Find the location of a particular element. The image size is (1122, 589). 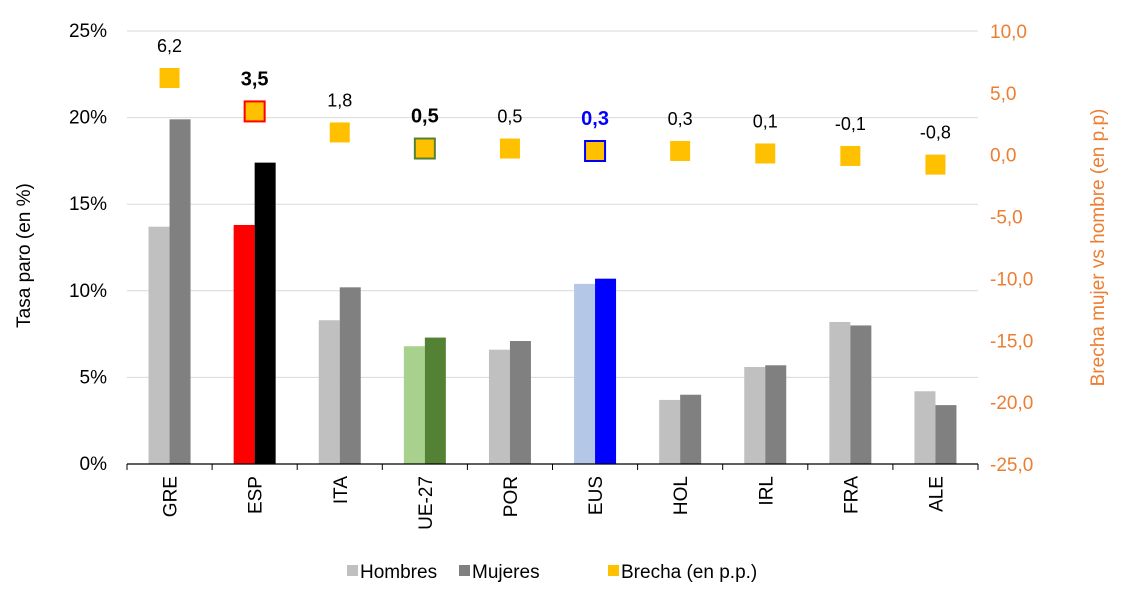

y2-tick-label: -25,0 is located at coordinates (1011, 465).